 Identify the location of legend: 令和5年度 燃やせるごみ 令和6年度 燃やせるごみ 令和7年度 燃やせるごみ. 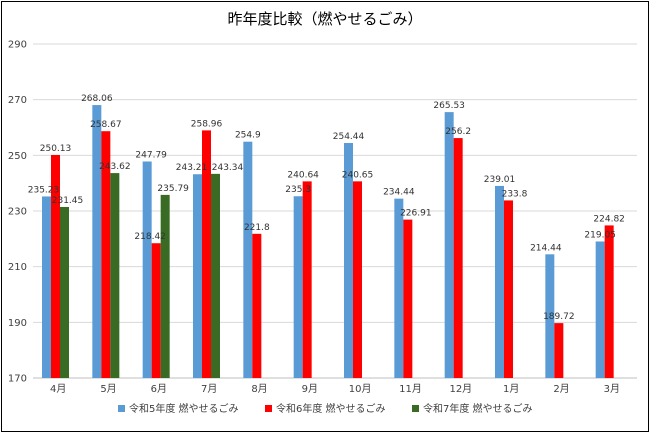
(325, 408).